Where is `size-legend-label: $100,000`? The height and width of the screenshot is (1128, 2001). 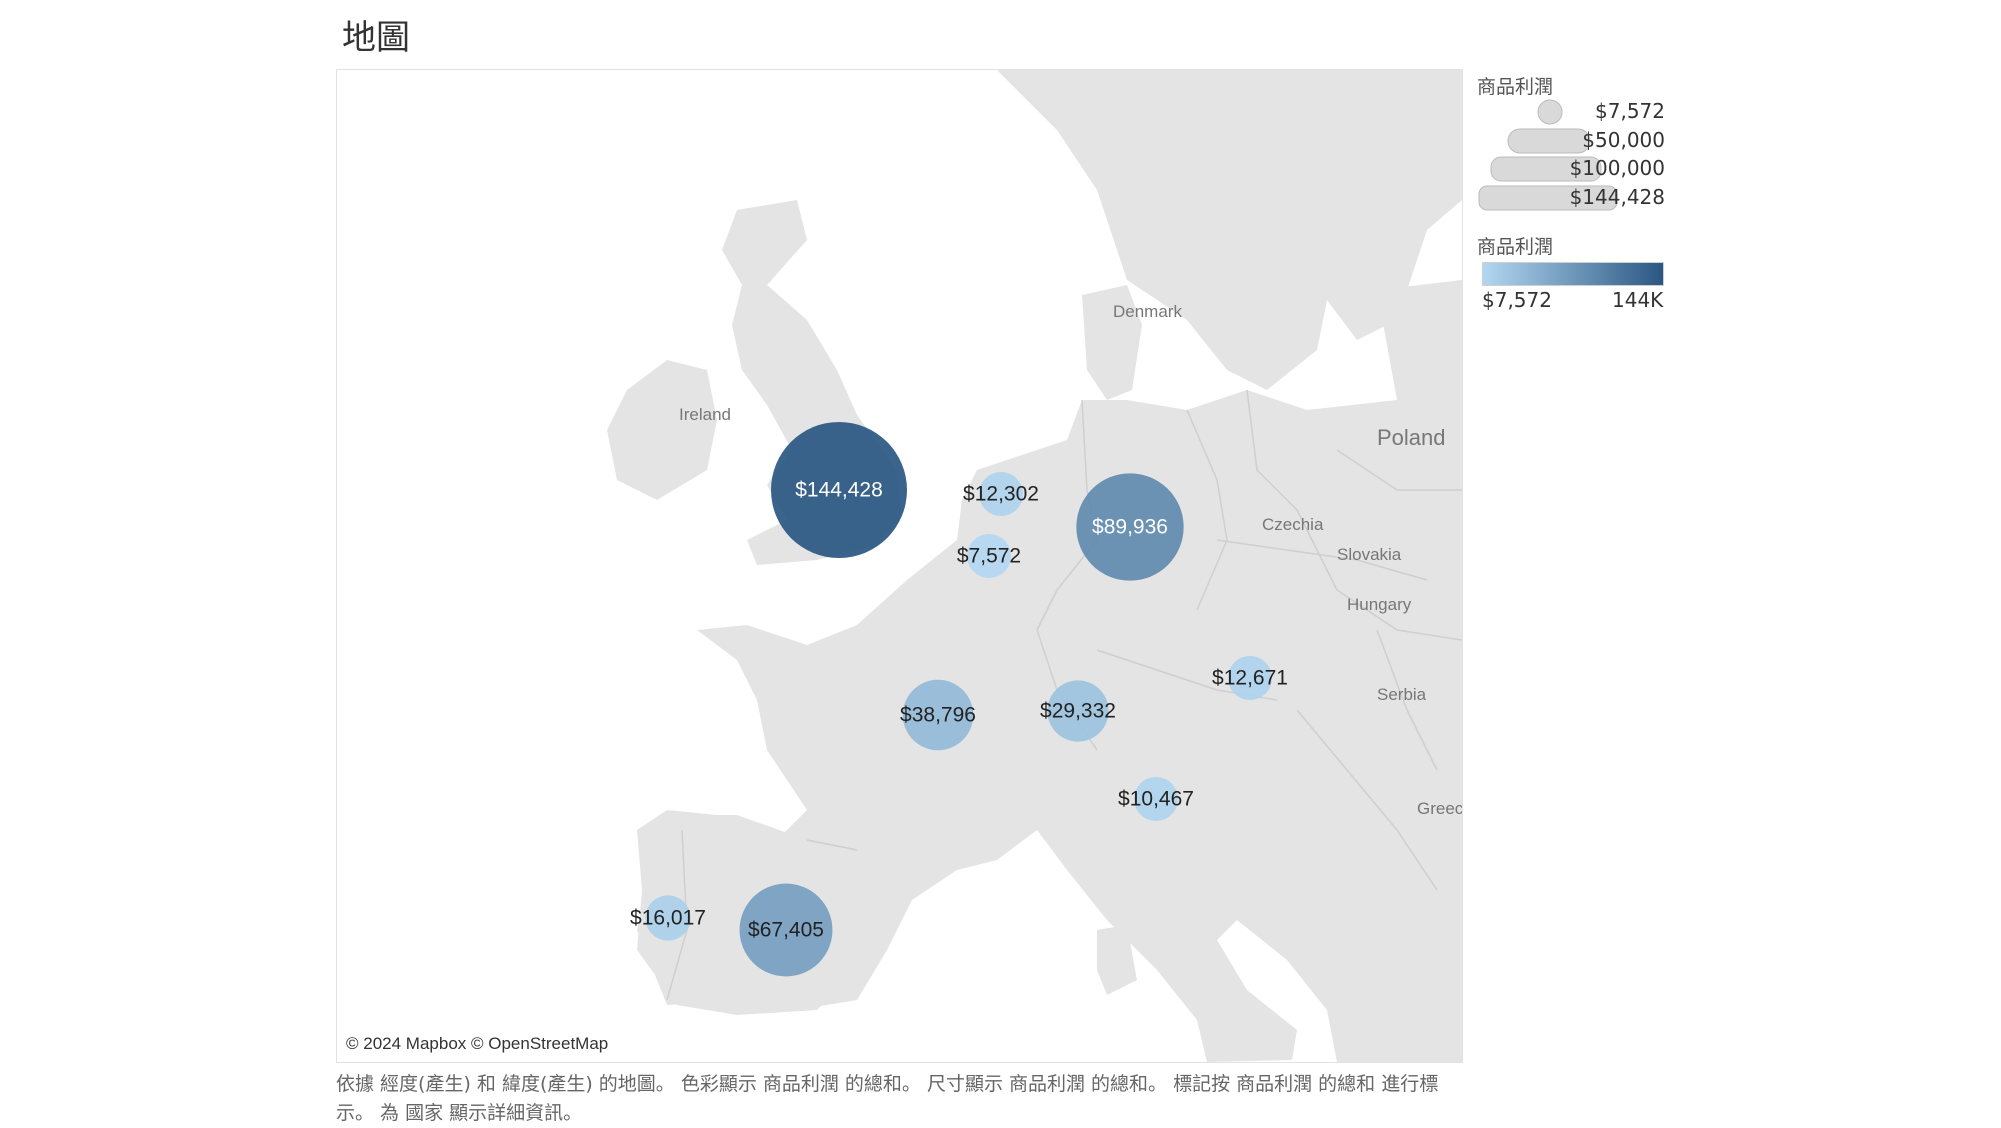
size-legend-label: $100,000 is located at coordinates (1617, 168).